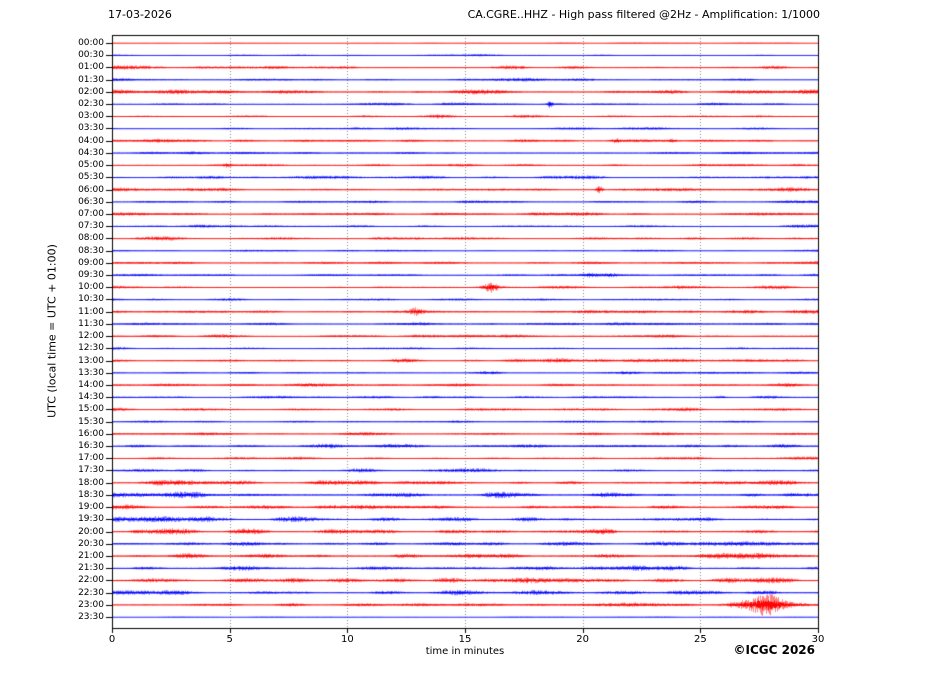 The image size is (927, 696). Describe the element at coordinates (91, 275) in the screenshot. I see `y-axis-tick-label-09:30: 09:30` at that location.